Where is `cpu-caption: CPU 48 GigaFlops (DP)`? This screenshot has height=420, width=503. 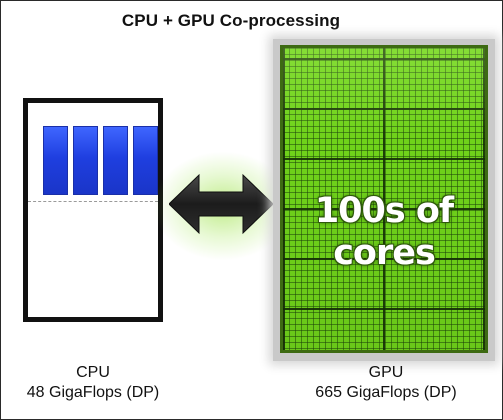
cpu-caption: CPU 48 GigaFlops (DP) is located at coordinates (93, 383).